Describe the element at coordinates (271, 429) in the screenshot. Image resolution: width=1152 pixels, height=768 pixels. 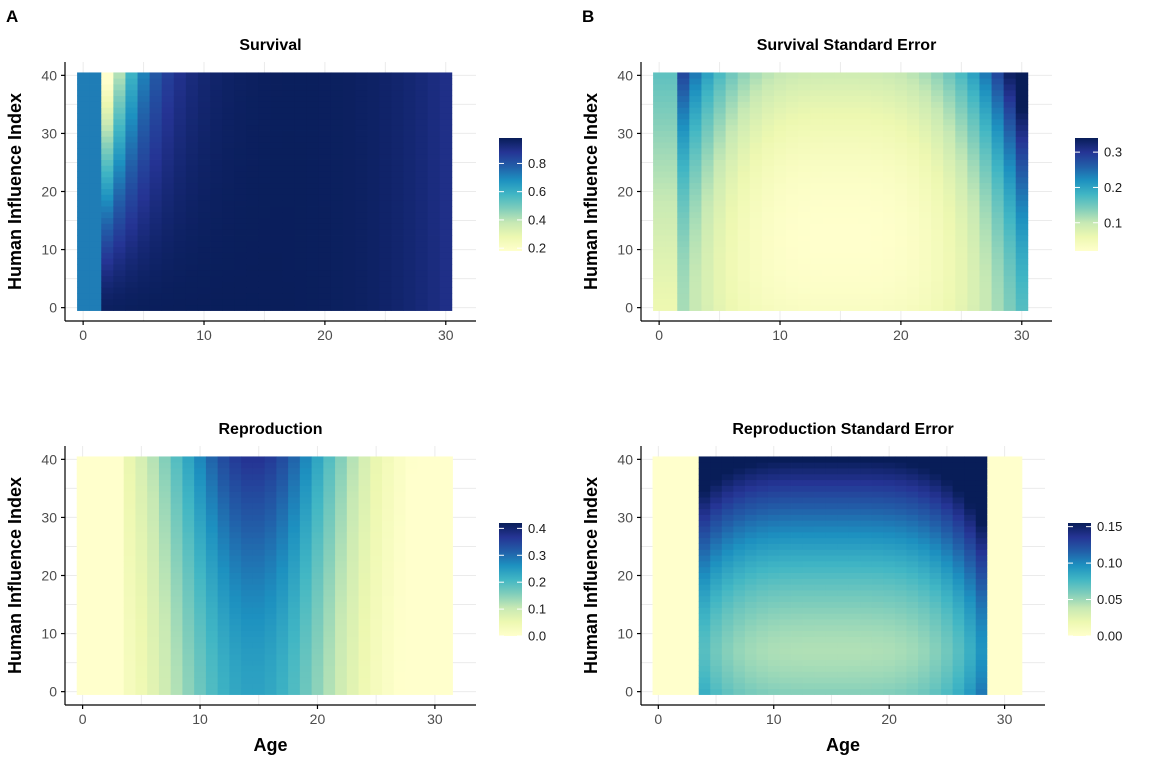
I see `chart-title: Reproduction` at that location.